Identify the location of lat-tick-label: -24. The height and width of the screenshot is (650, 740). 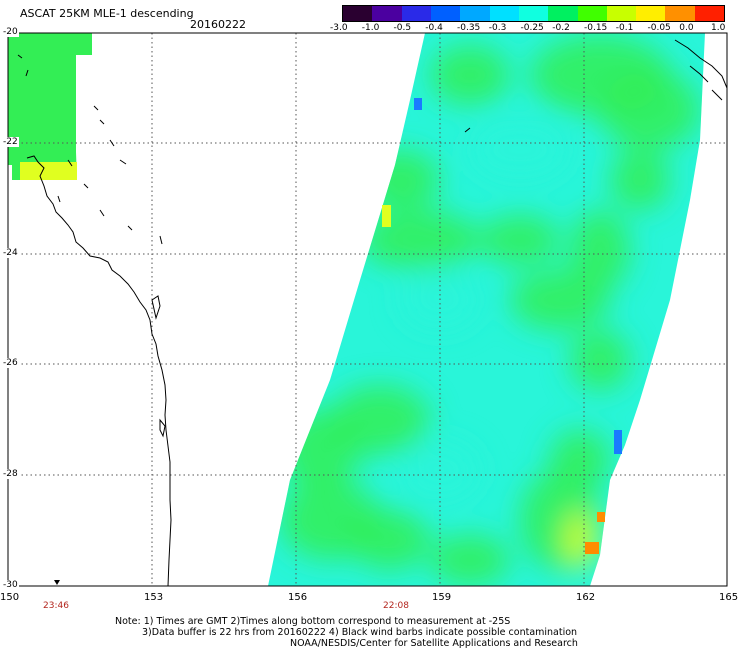
(10, 253).